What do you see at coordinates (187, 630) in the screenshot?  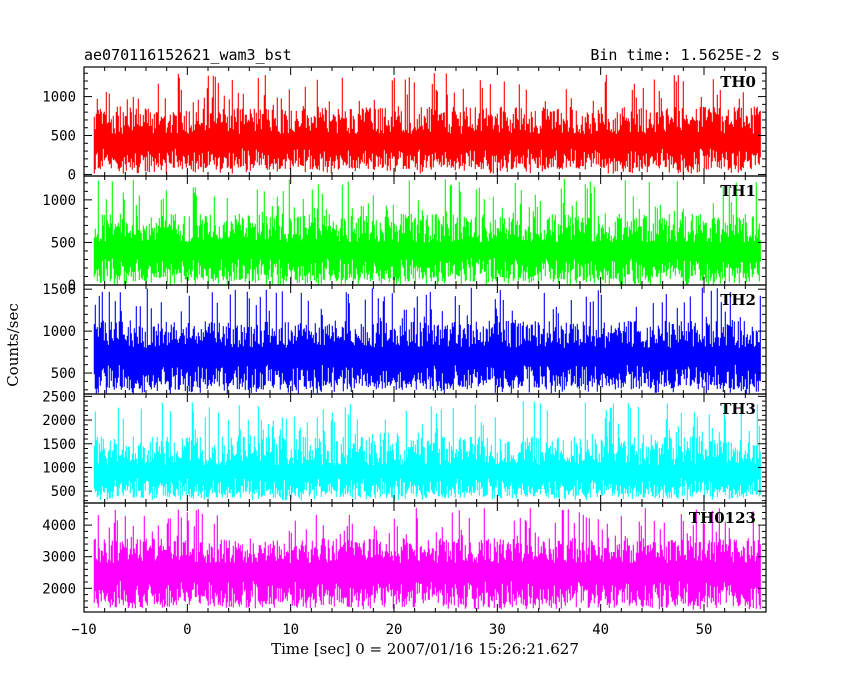 I see `x-tick-label: 0` at bounding box center [187, 630].